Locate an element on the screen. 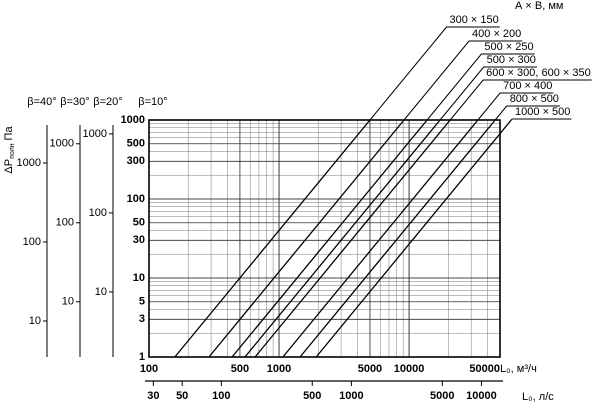 This screenshot has width=596, height=402. legend-label: 300 × 150 is located at coordinates (474, 20).